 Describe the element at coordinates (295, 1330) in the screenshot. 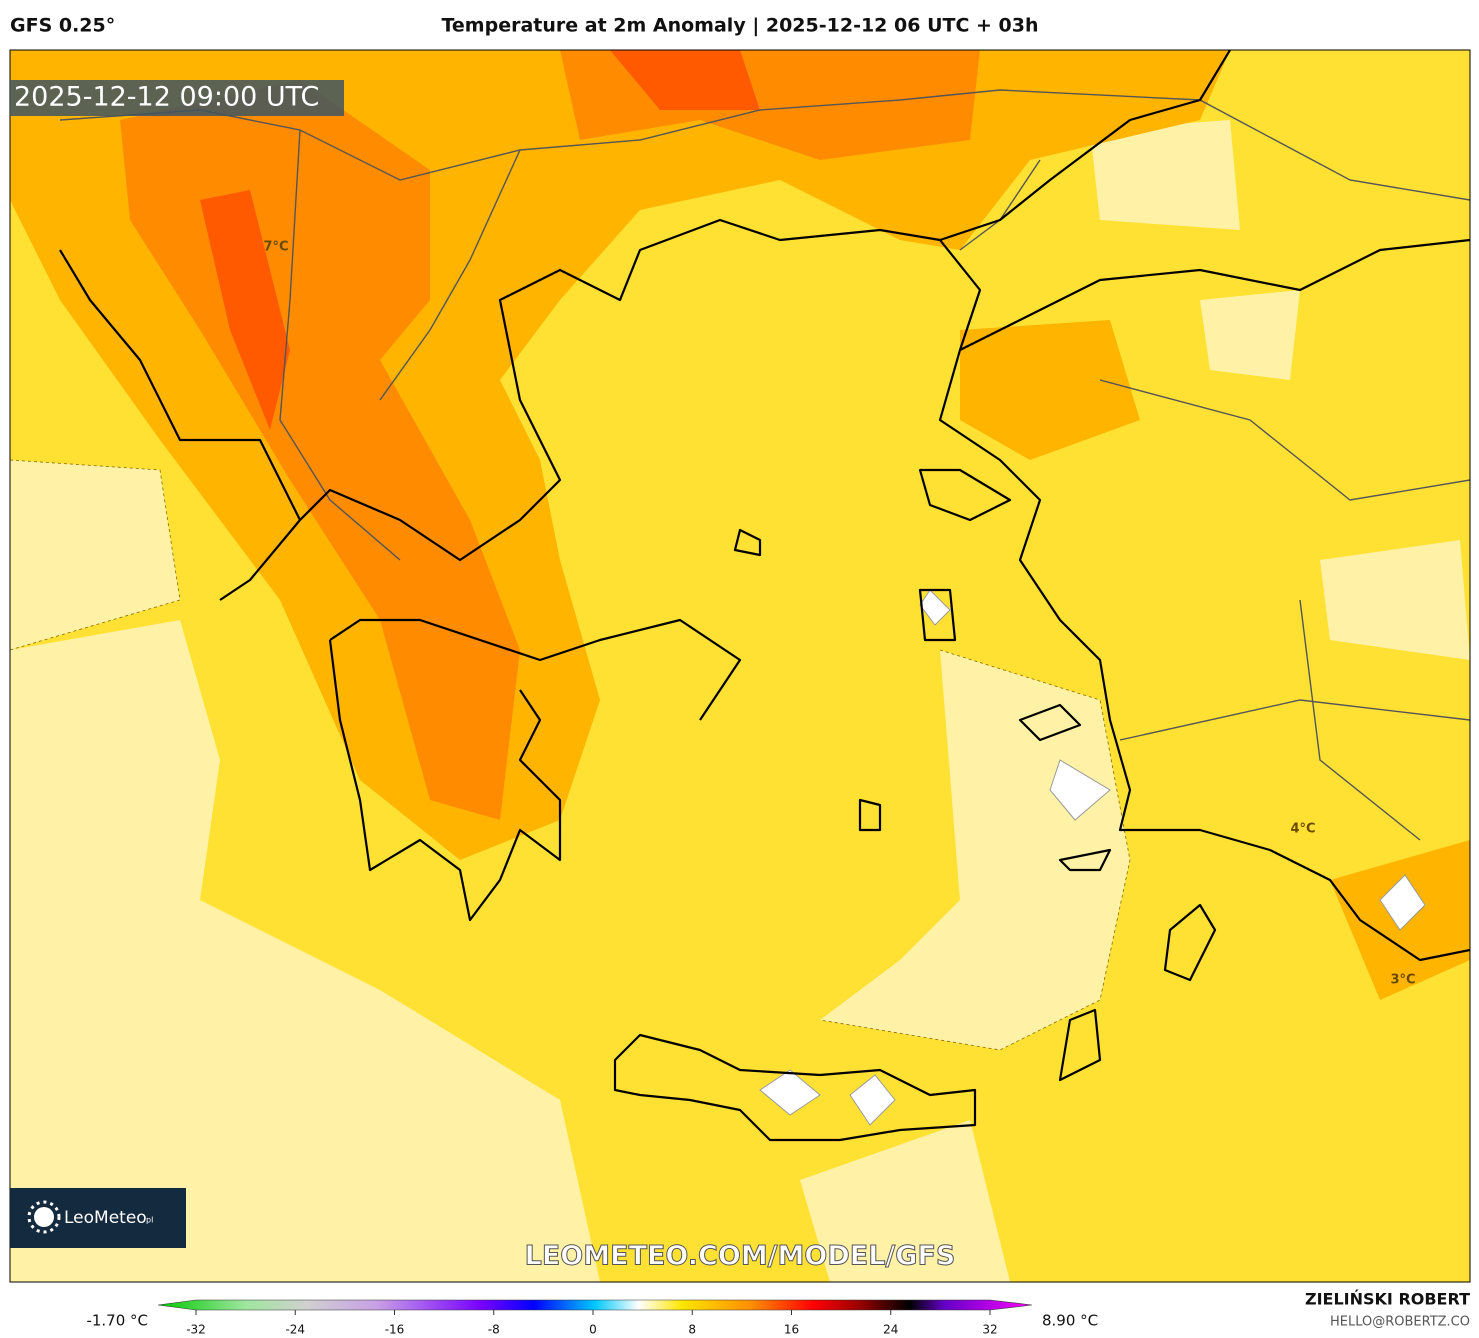

I see `colorbar-tick-label: -24` at that location.